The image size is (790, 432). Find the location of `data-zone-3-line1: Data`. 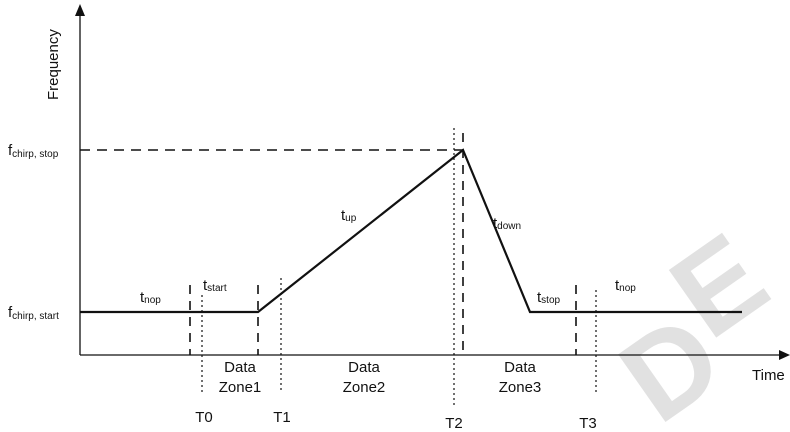

data-zone-3-line1: Data is located at coordinates (520, 367).